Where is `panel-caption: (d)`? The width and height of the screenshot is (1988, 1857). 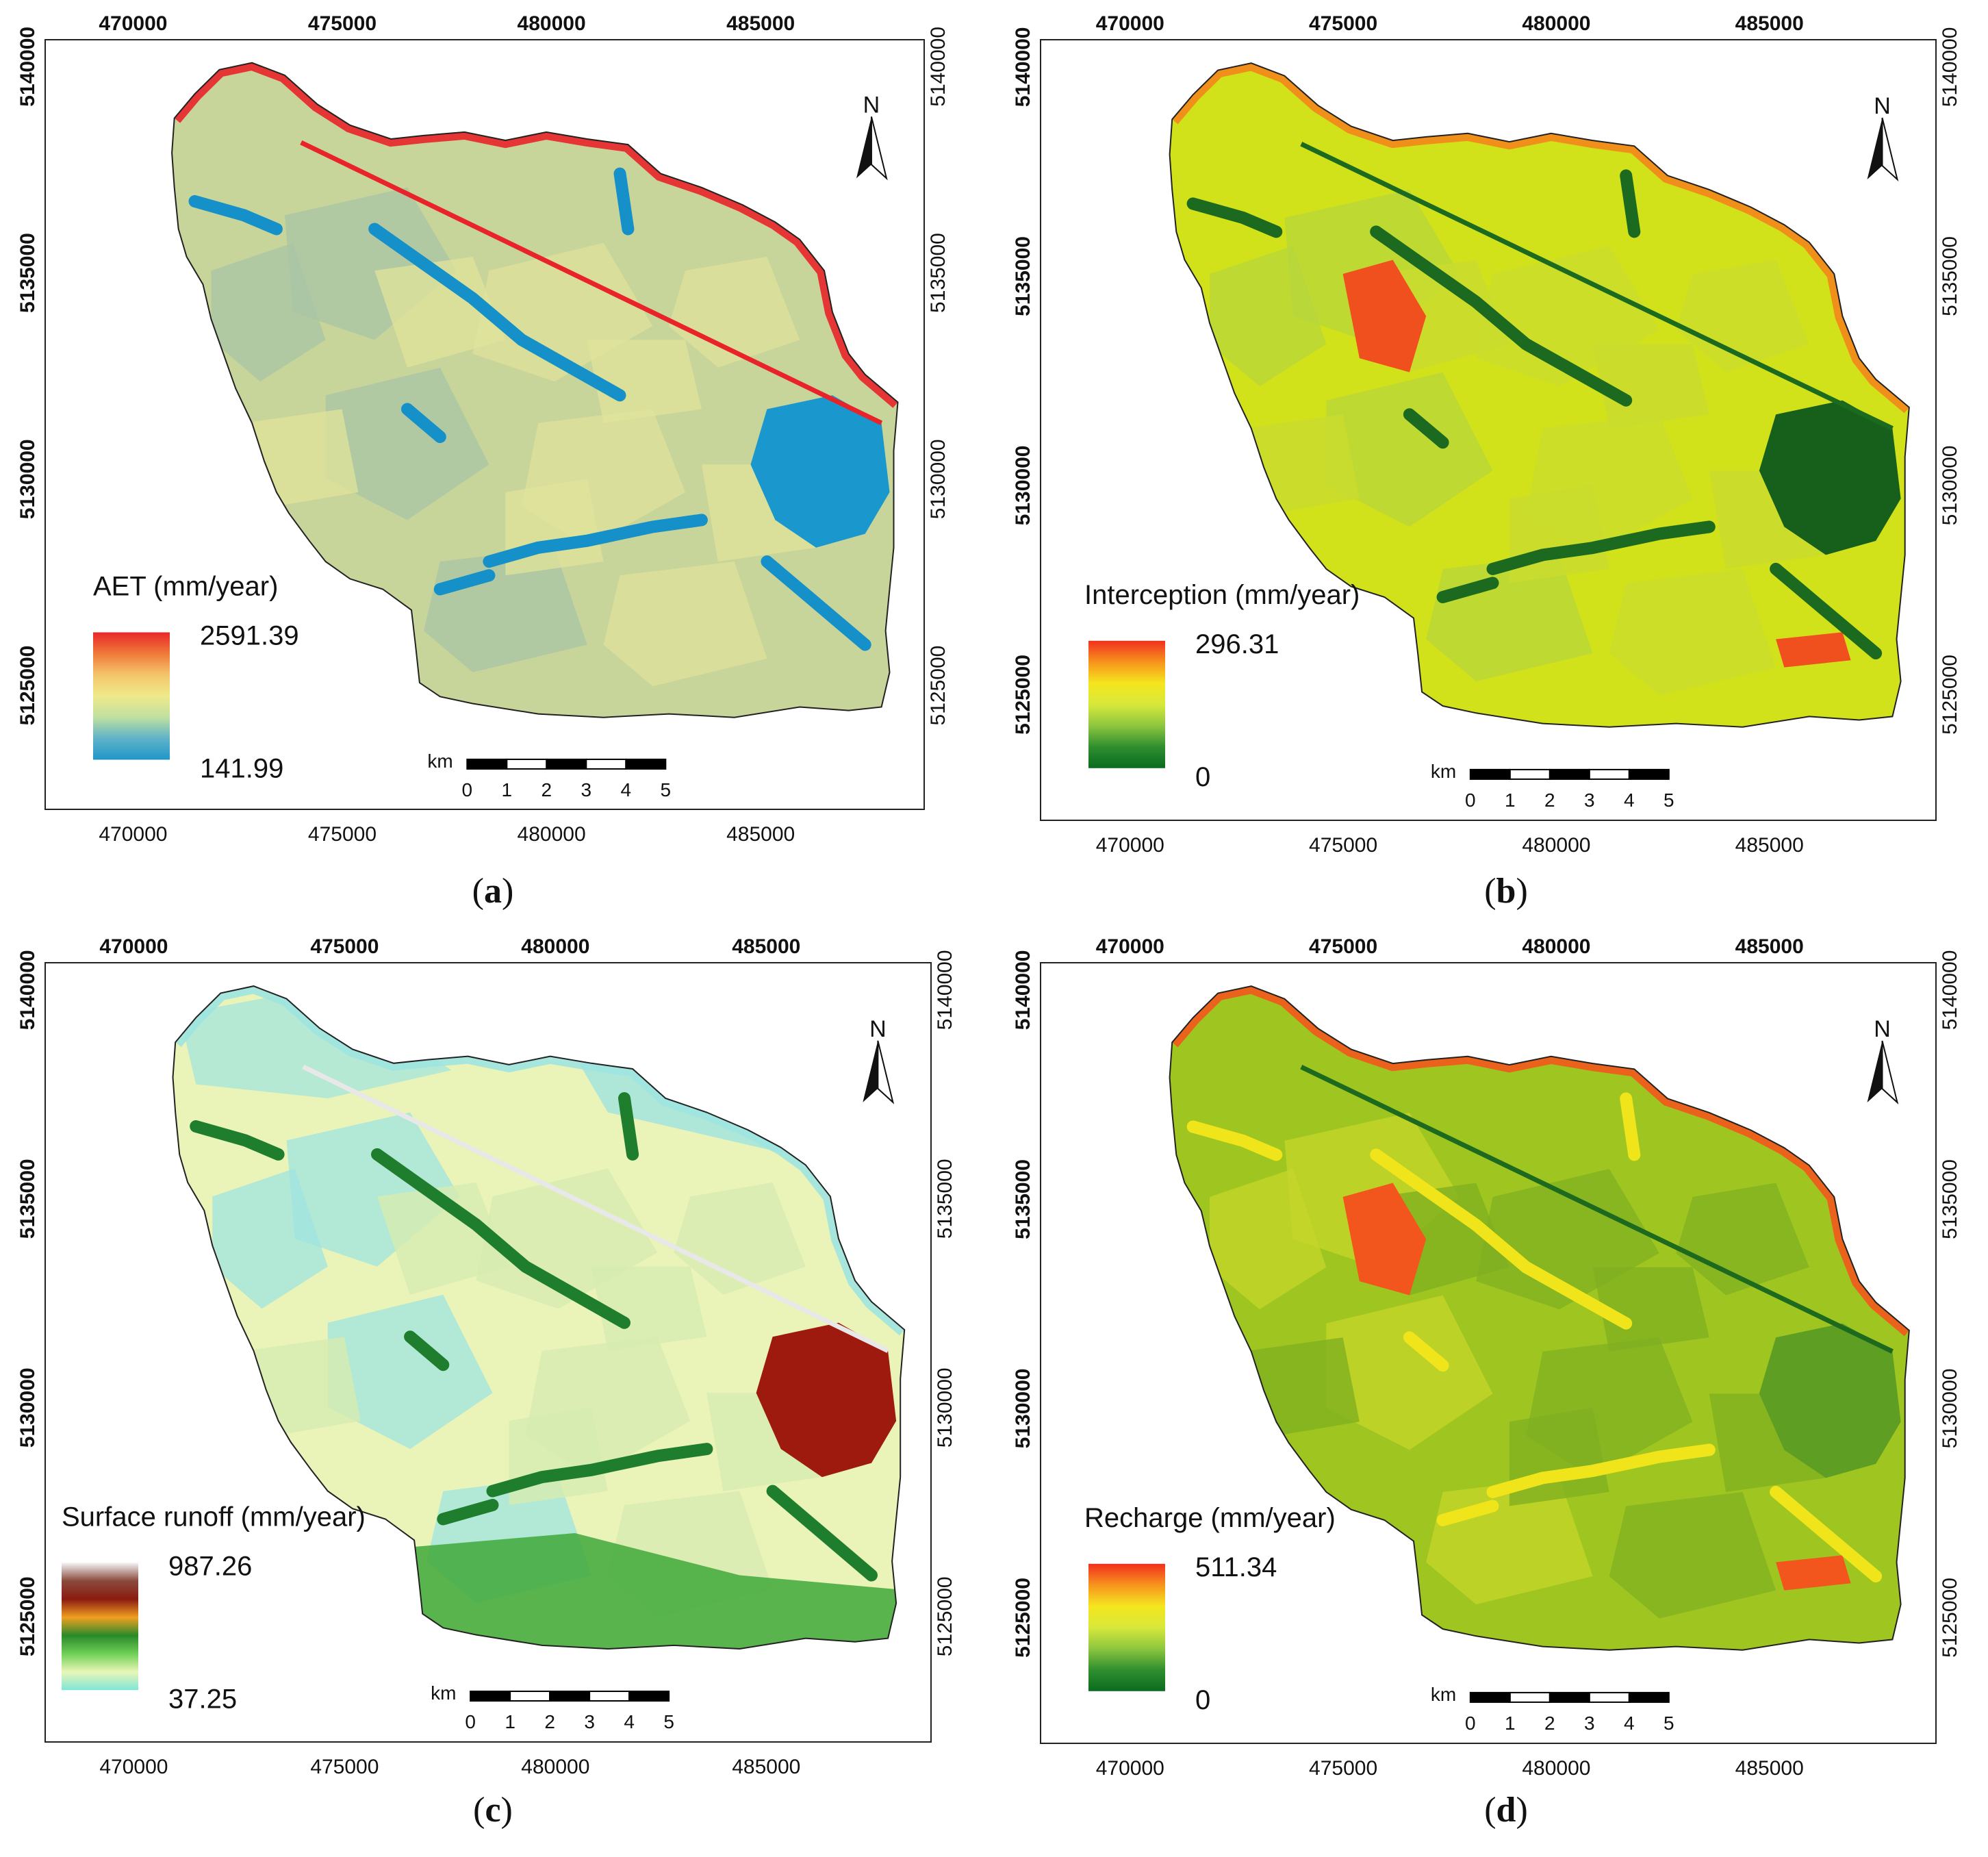
panel-caption: (d) is located at coordinates (1506, 1810).